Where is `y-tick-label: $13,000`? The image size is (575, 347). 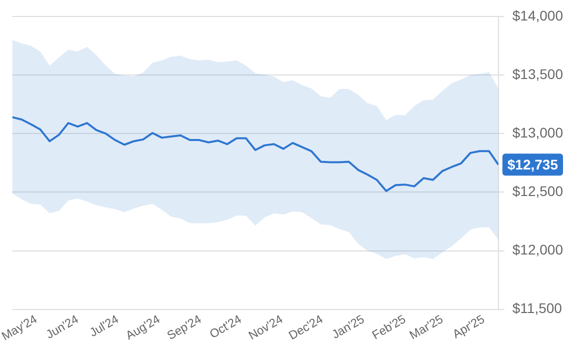
y-tick-label: $13,000 is located at coordinates (538, 132).